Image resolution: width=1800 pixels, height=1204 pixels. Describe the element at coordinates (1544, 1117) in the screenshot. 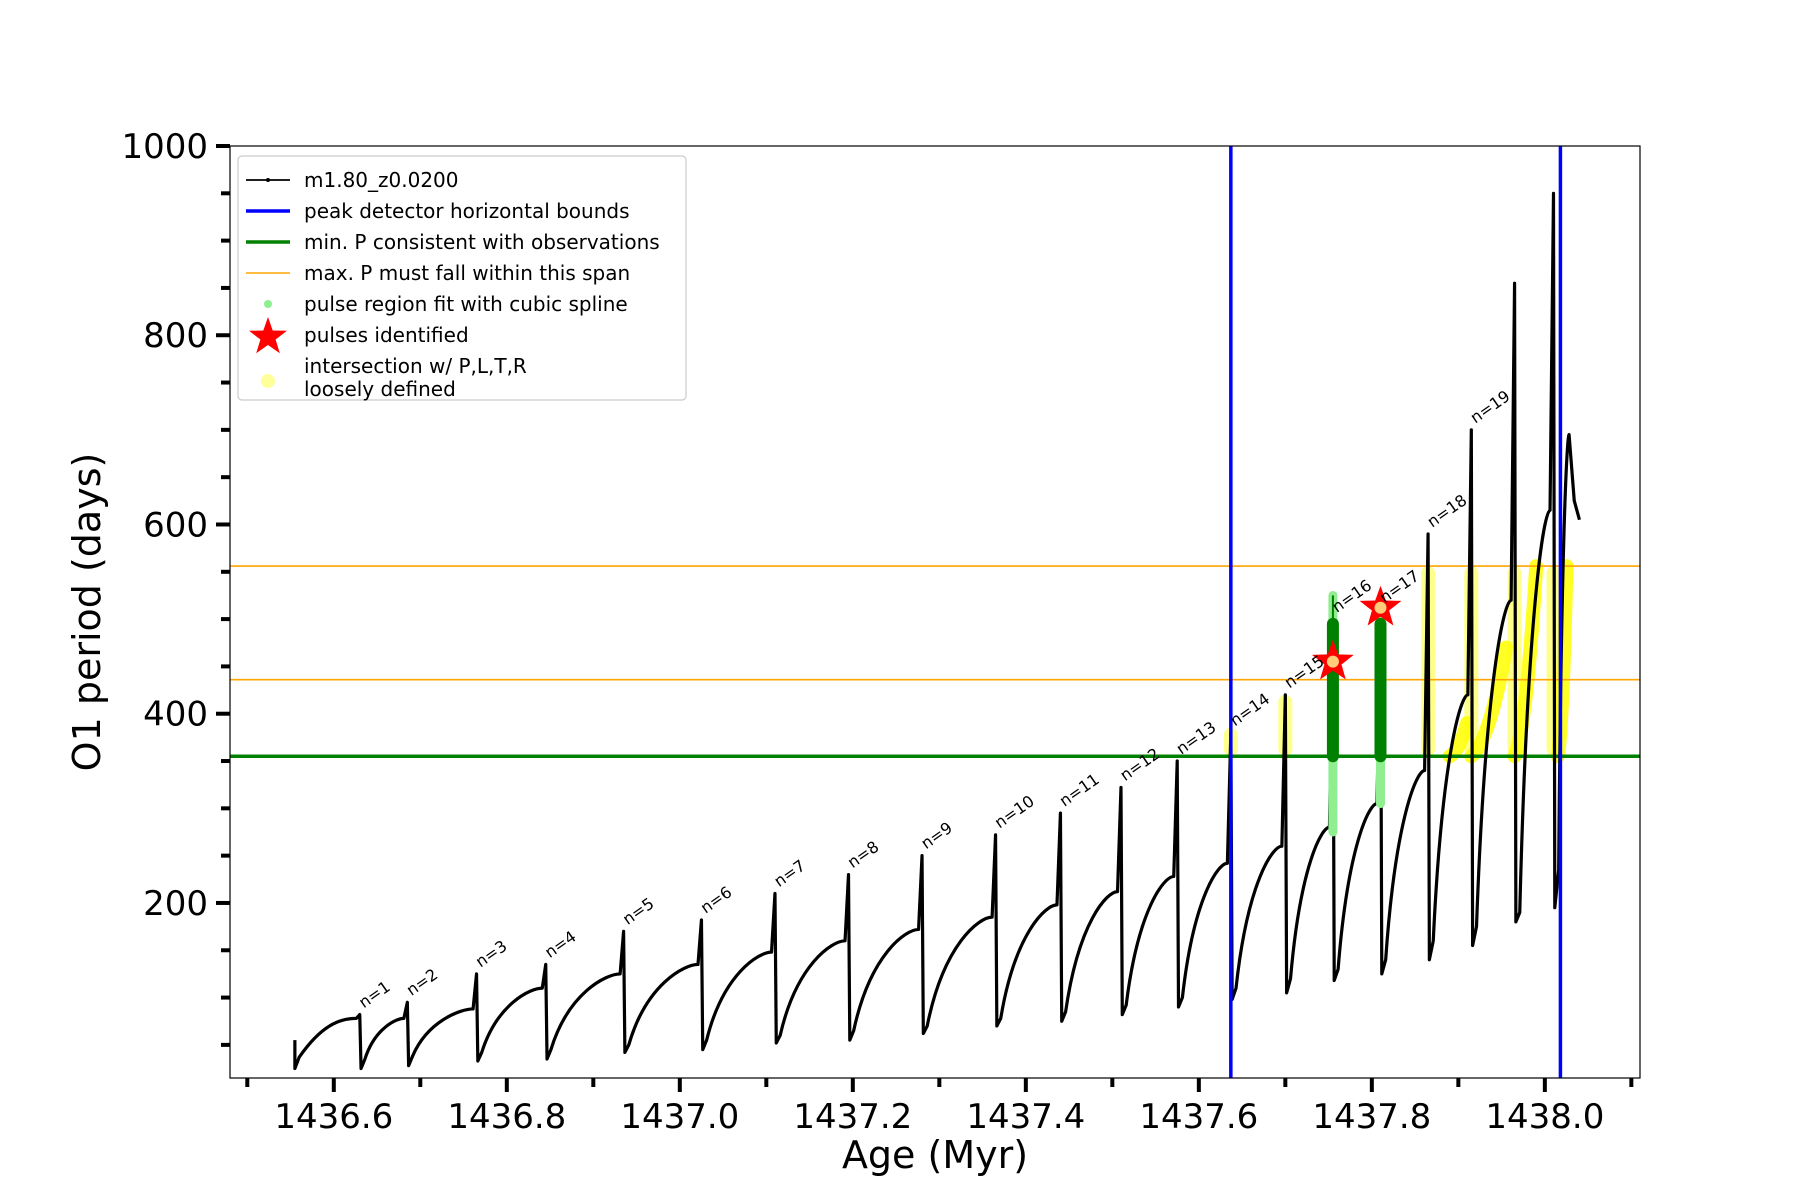

I see `x-tick-label-8: 1438.0` at that location.